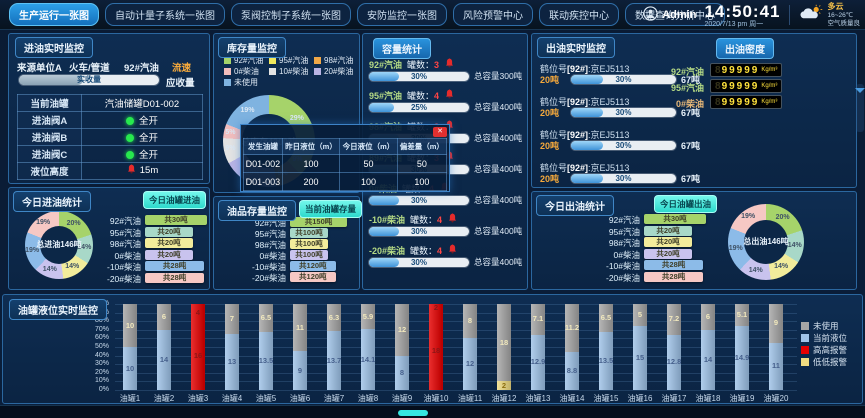  I want to click on tank-unused-value: 5, so click(640, 314).